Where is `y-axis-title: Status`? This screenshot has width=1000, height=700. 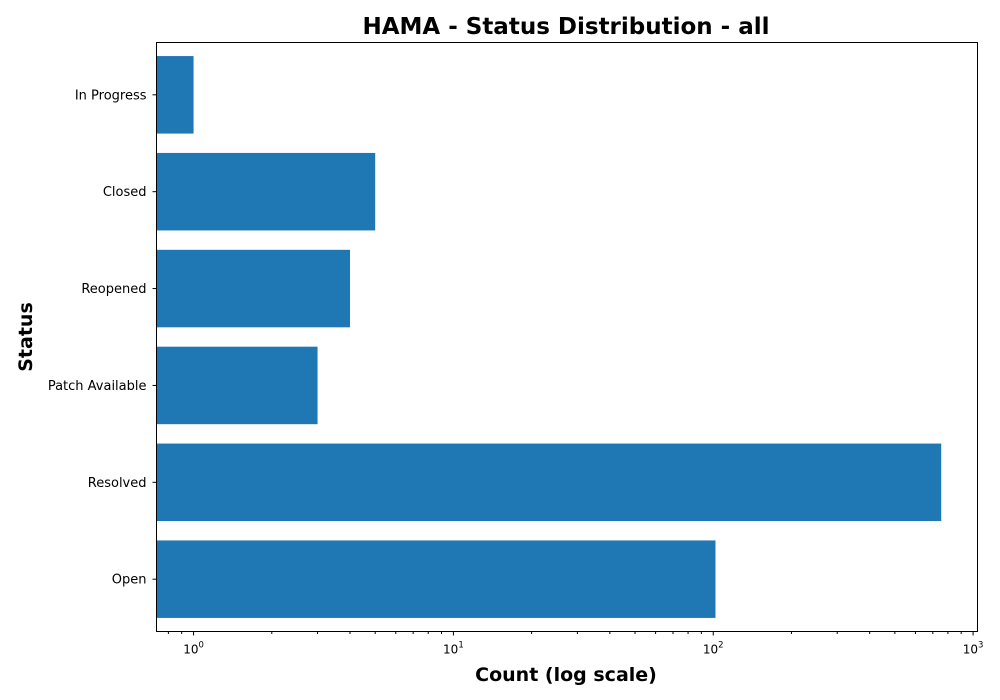 y-axis-title: Status is located at coordinates (26, 337).